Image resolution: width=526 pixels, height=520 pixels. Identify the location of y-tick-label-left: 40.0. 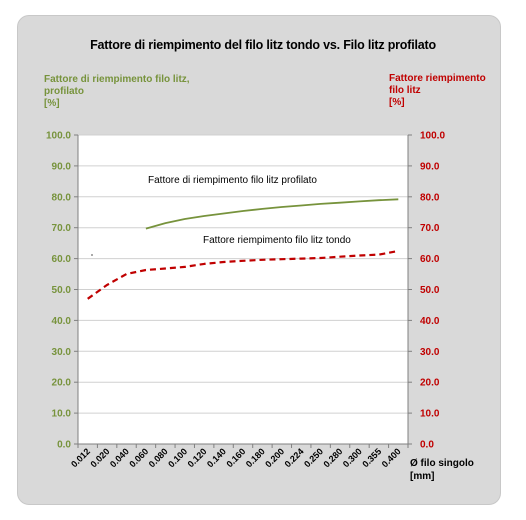
(62, 321).